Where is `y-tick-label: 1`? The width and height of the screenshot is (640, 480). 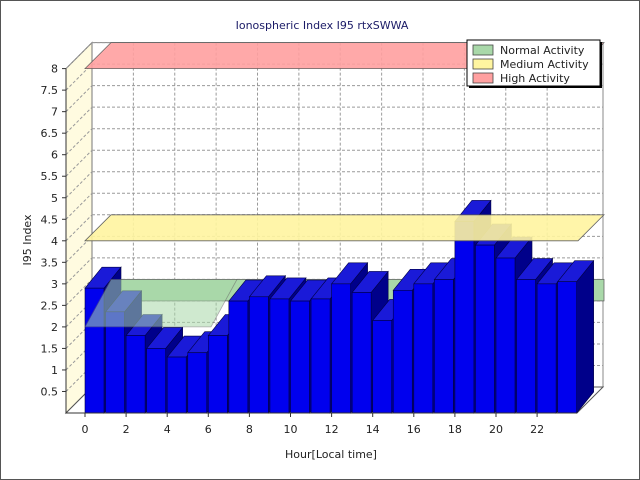
y-tick-label: 1 is located at coordinates (54, 370).